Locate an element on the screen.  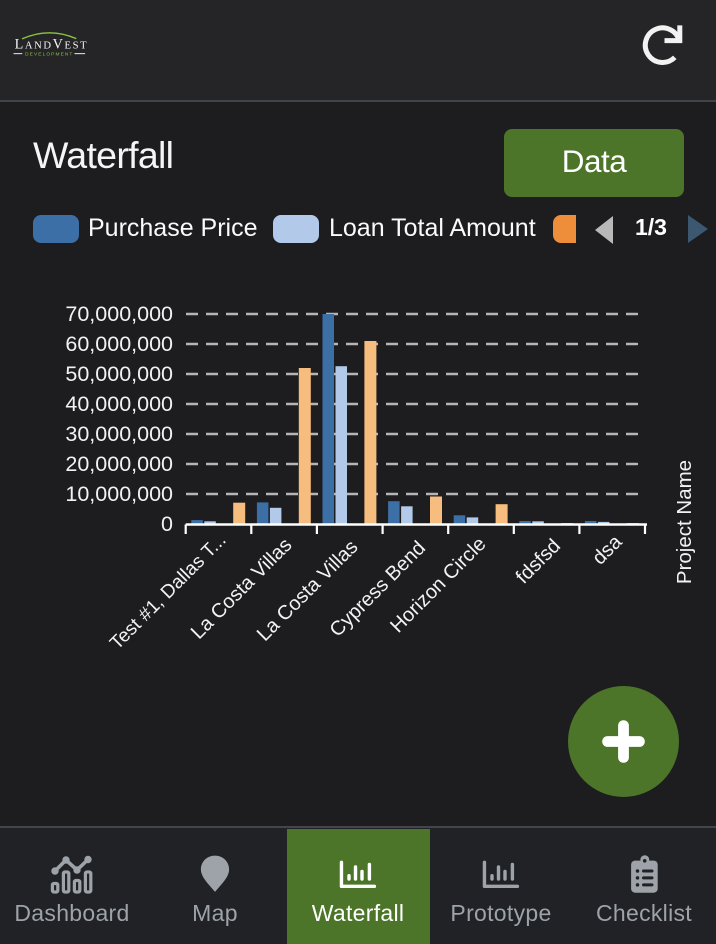
svg-text: 30,000,000 is located at coordinates (119, 434).